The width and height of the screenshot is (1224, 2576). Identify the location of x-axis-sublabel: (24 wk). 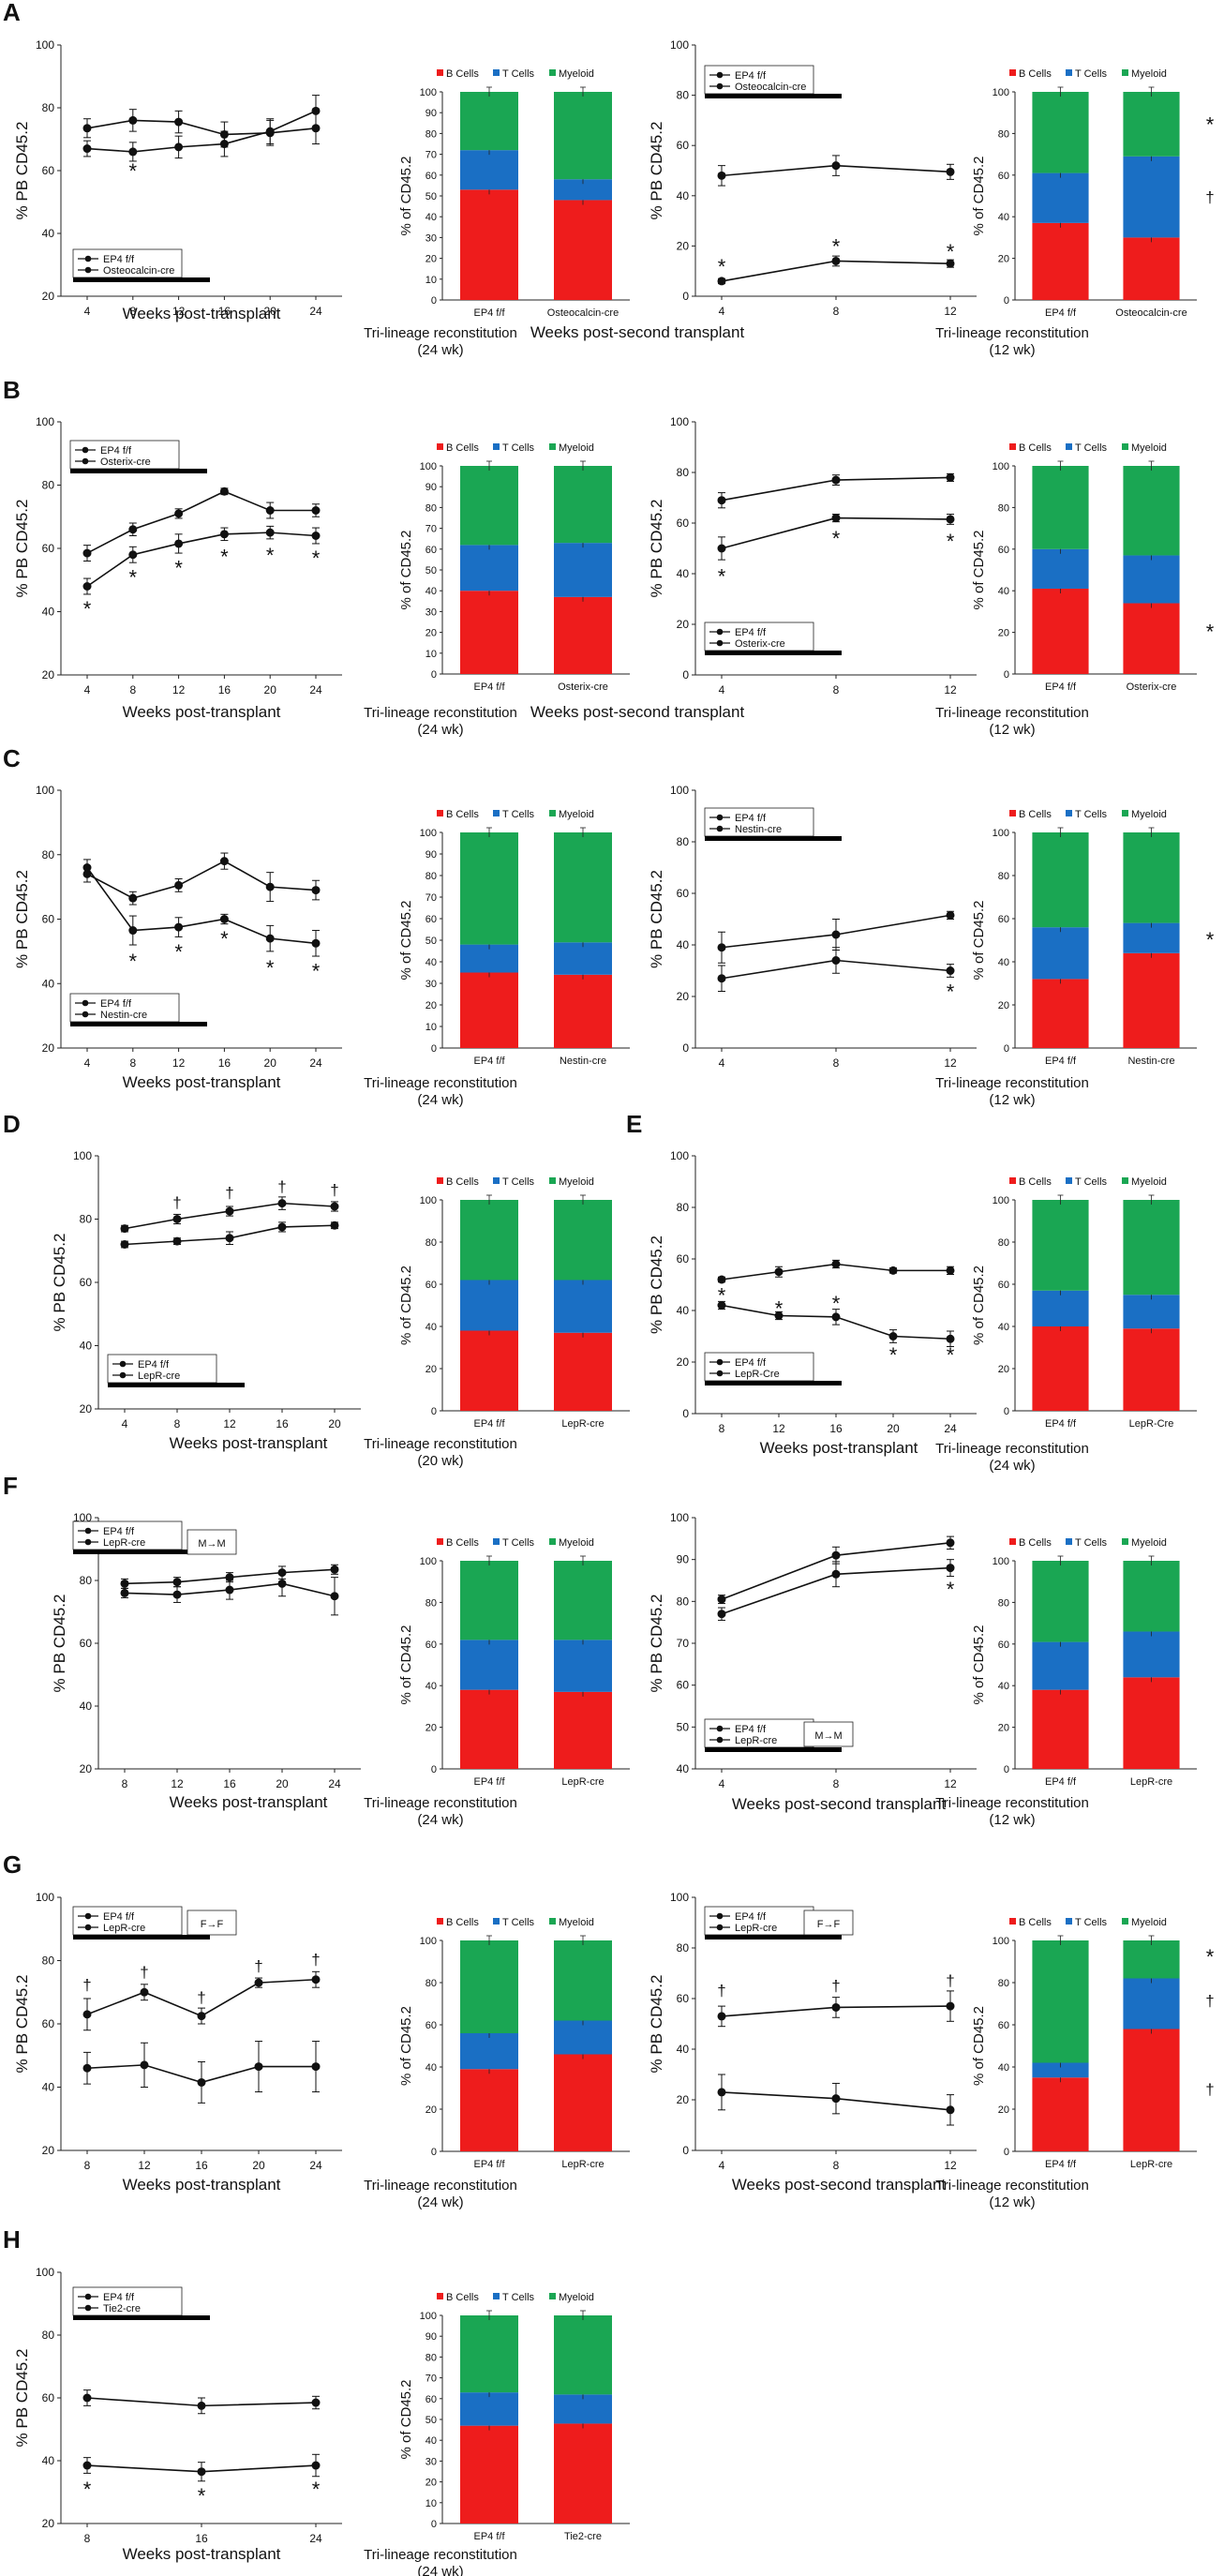
(440, 2570).